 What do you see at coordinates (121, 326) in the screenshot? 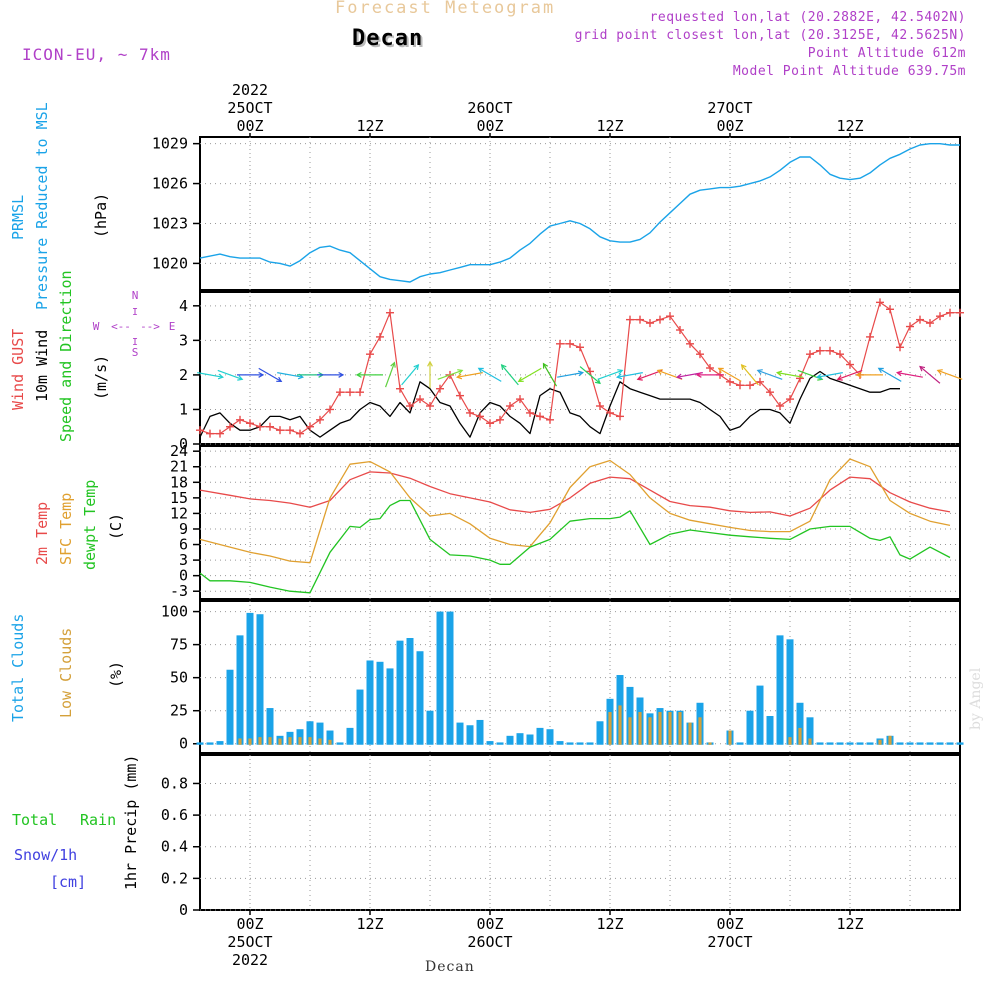
I see `compass-arrow-w: <--` at bounding box center [121, 326].